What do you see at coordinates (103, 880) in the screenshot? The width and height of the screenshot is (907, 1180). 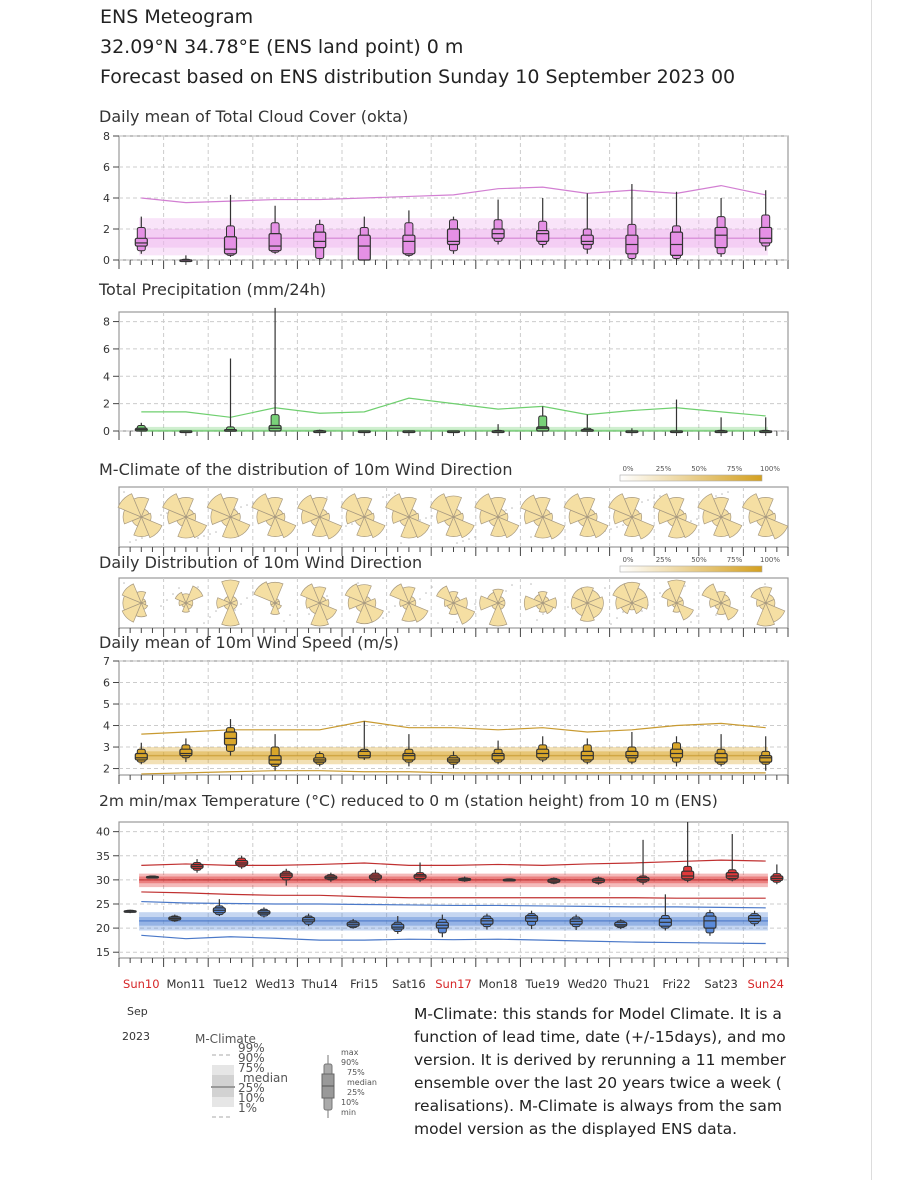 I see `y-tick-label: 30` at bounding box center [103, 880].